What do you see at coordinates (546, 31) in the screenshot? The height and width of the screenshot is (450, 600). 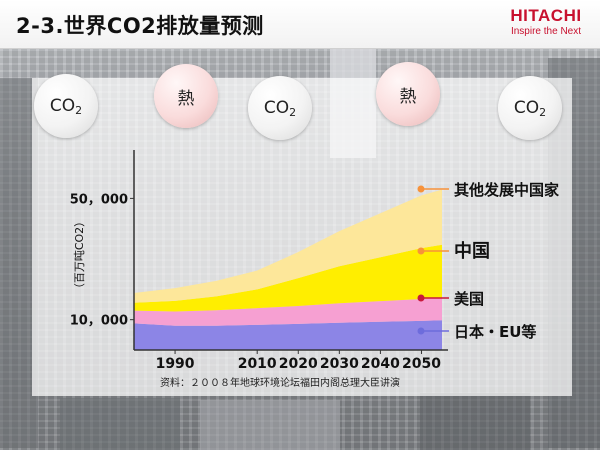 I see `logo-tagline: Inspire the Next` at bounding box center [546, 31].